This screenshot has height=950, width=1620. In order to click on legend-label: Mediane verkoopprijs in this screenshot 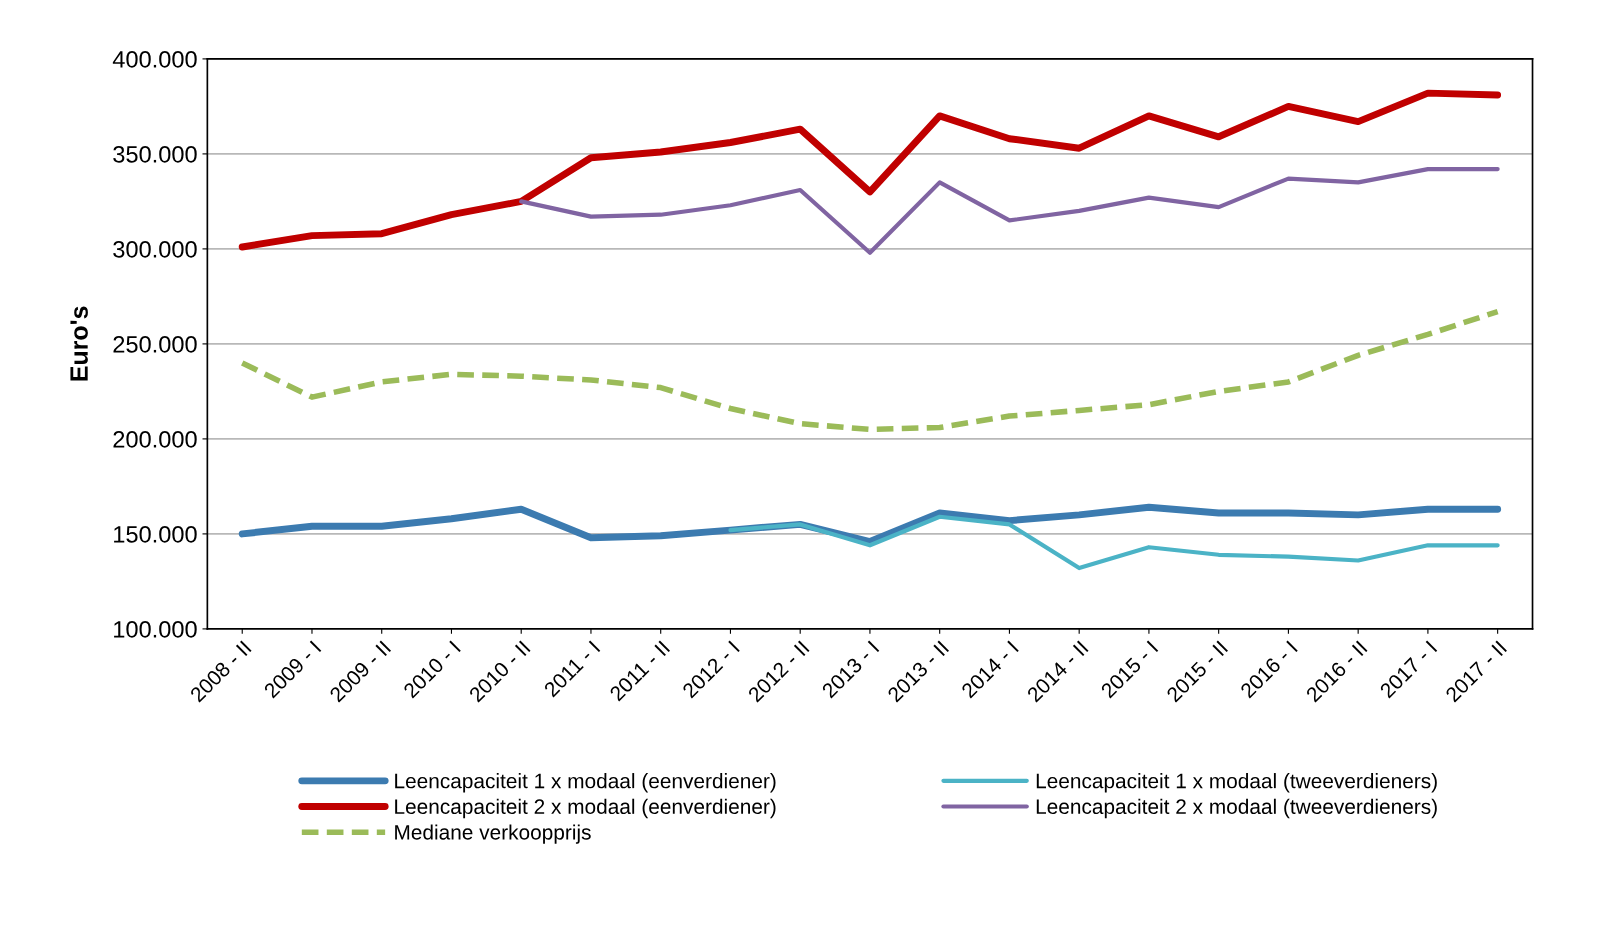, I will do `click(493, 834)`.